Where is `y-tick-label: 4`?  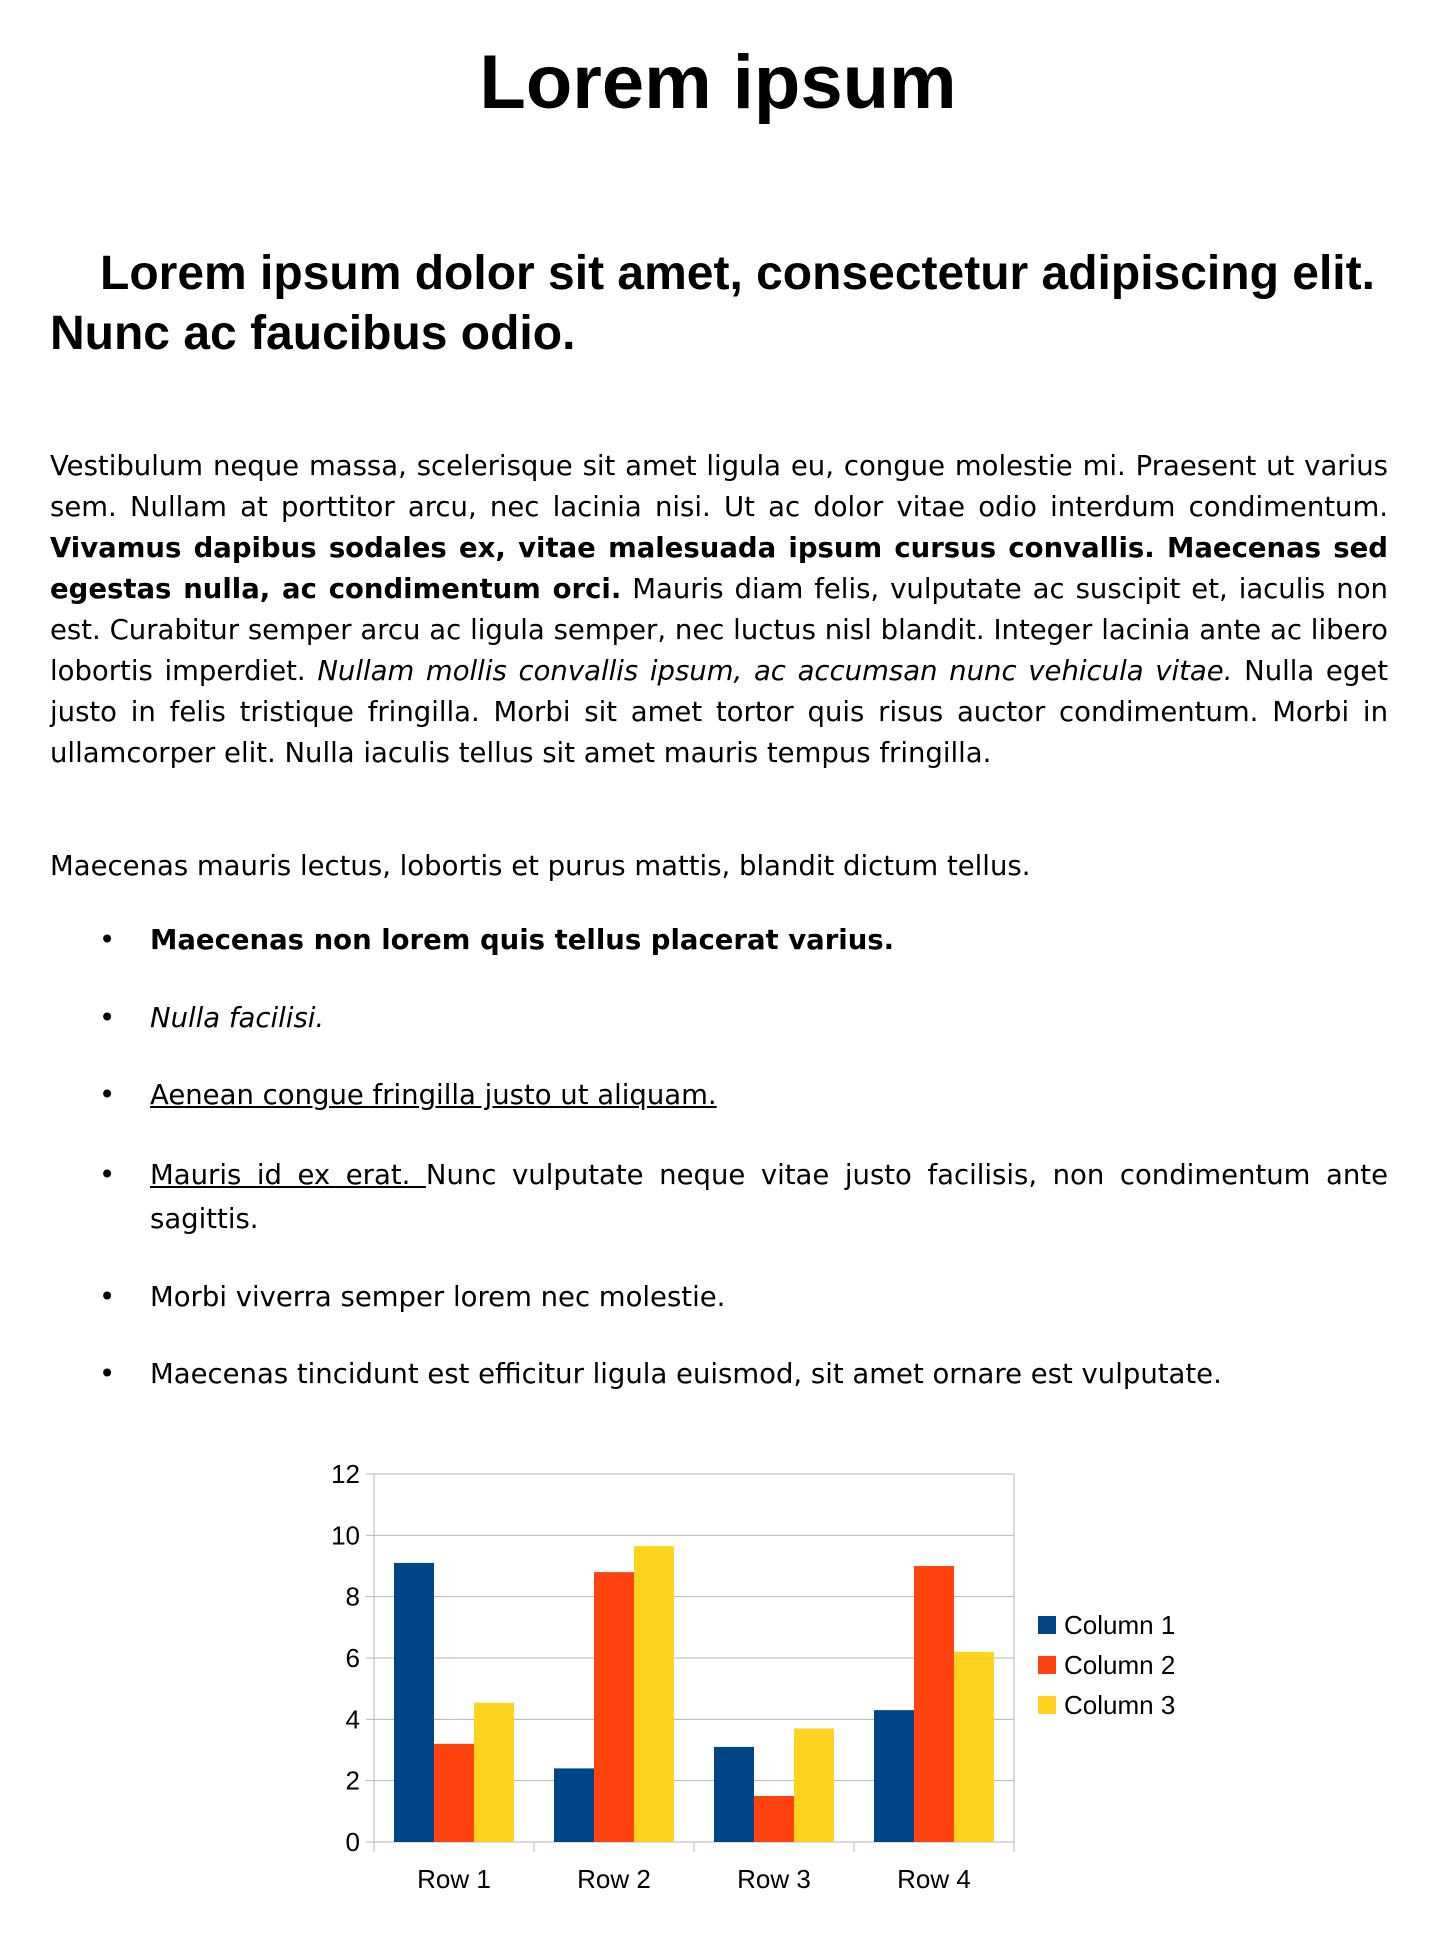
y-tick-label: 4 is located at coordinates (353, 1719).